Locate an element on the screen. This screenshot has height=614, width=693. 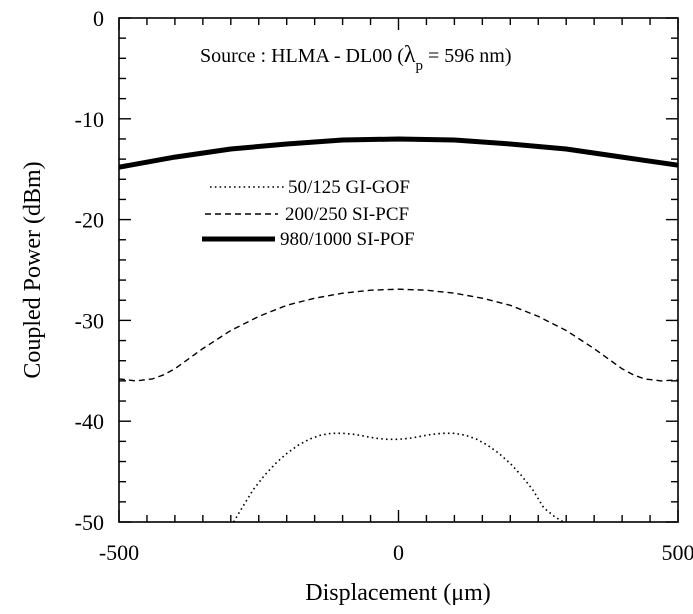
x-axis-title: Displacement (μm) is located at coordinates (397, 593).